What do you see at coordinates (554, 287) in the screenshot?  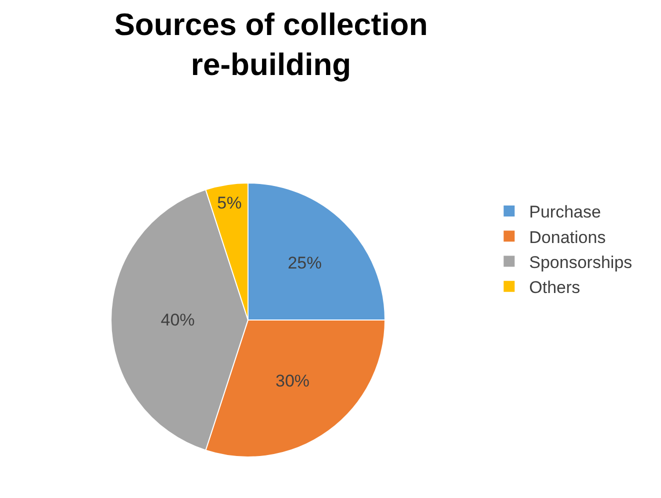 I see `legend-label: Others` at bounding box center [554, 287].